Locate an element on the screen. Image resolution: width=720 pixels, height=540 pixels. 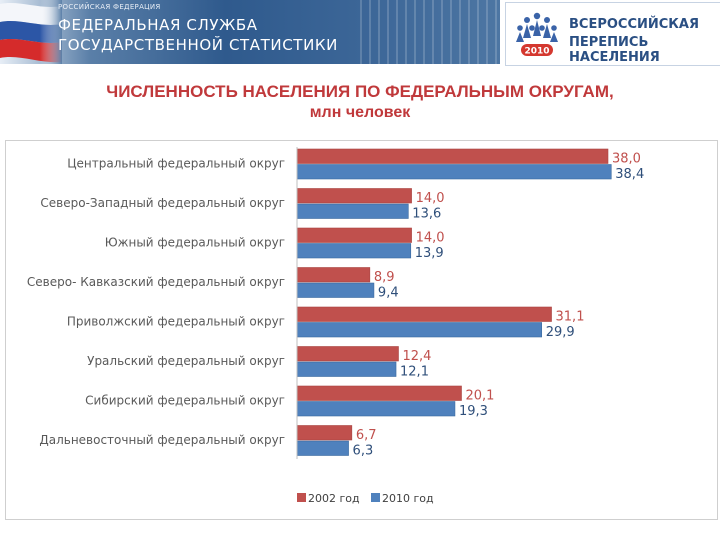
data-label: 31,1 is located at coordinates (570, 317).